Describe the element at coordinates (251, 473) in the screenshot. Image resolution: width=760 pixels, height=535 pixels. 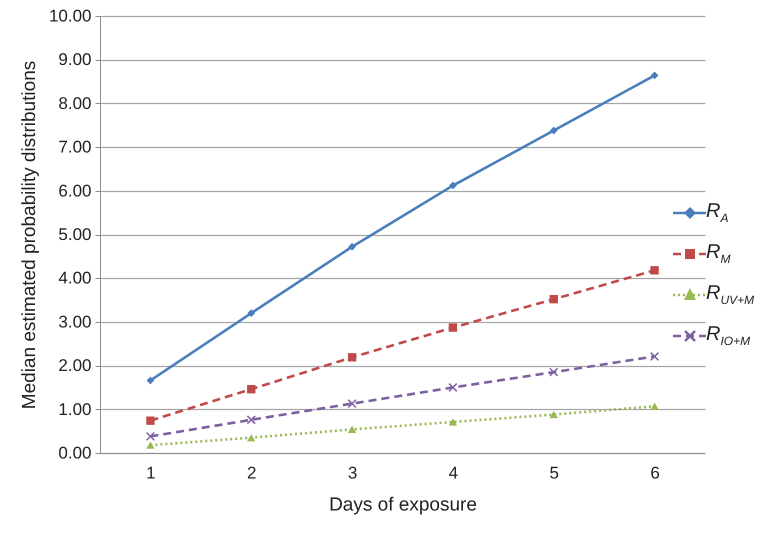
I see `x-tick-label: 2` at that location.